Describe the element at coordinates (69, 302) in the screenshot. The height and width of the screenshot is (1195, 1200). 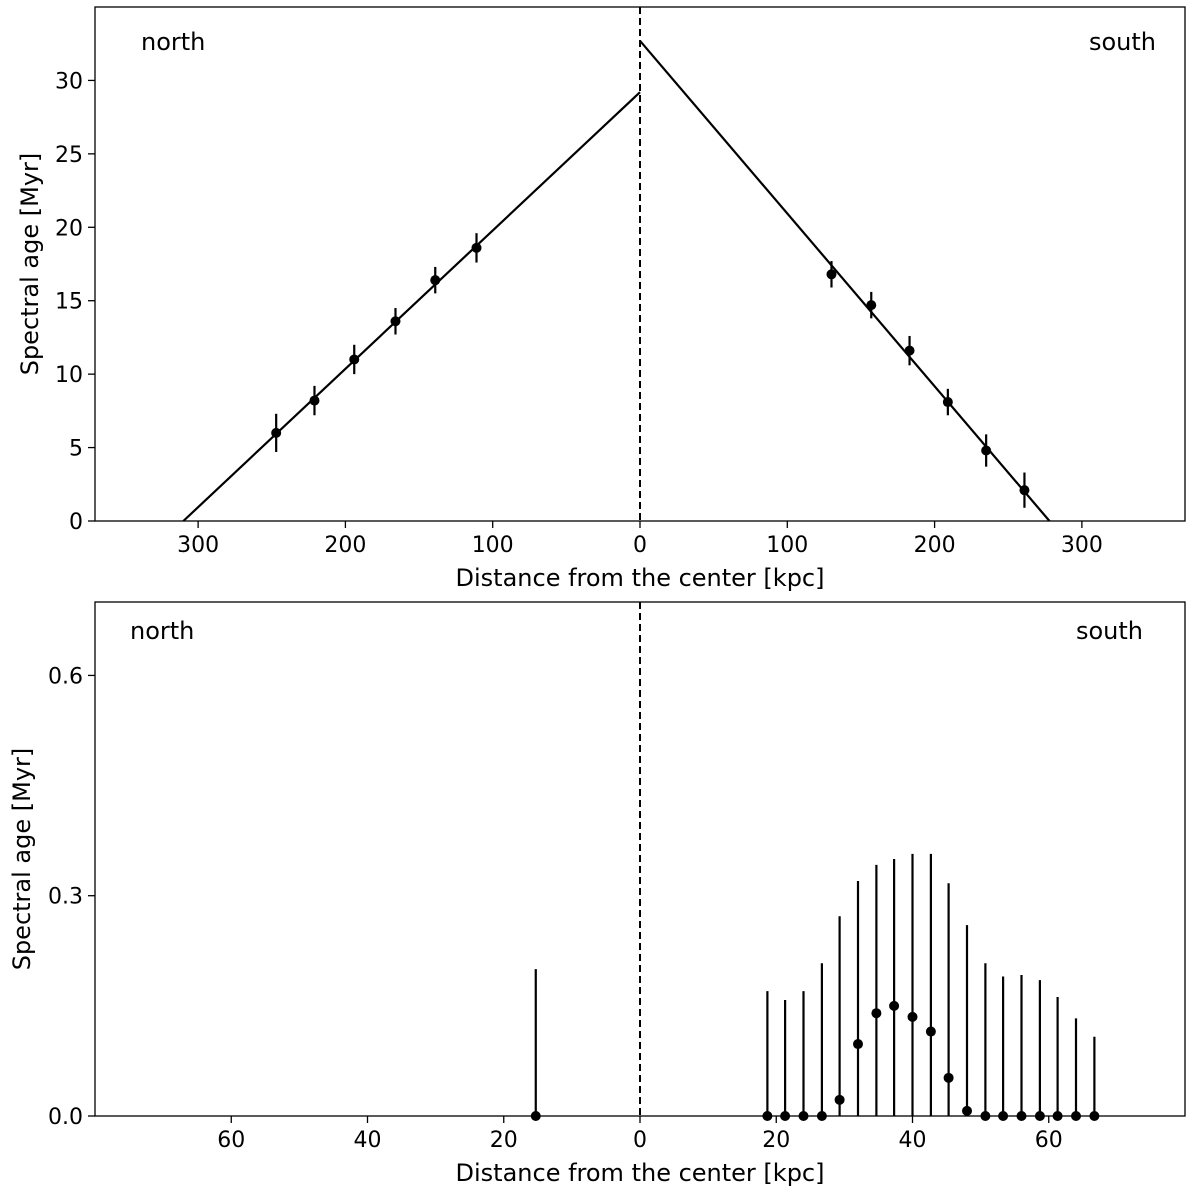
I see `y-tick-label: 15` at that location.